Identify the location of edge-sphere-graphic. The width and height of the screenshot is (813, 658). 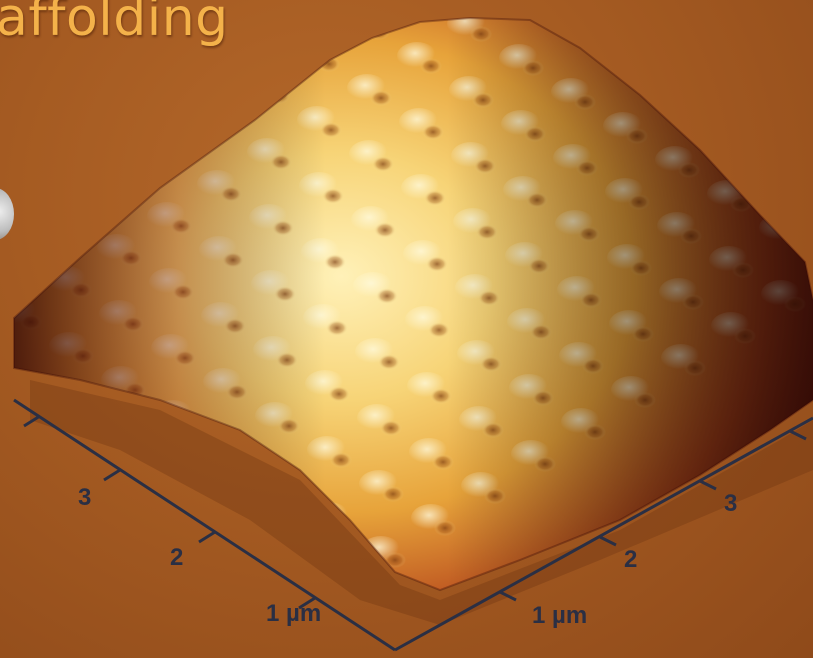
(7, 214).